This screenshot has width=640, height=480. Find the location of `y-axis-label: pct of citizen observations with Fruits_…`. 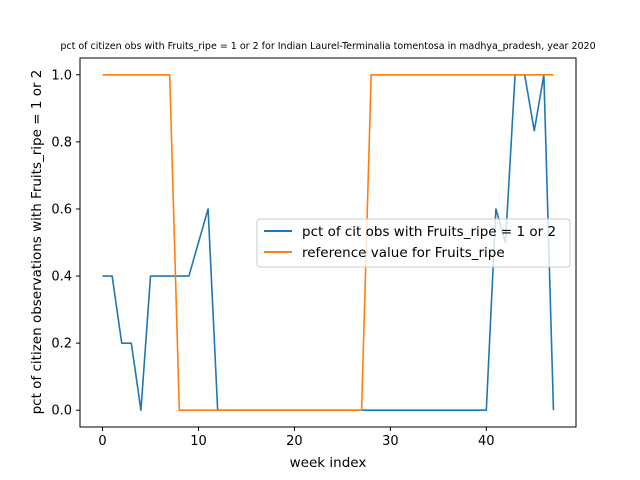

y-axis-label: pct of citizen observations with Fruits_… is located at coordinates (37, 242).